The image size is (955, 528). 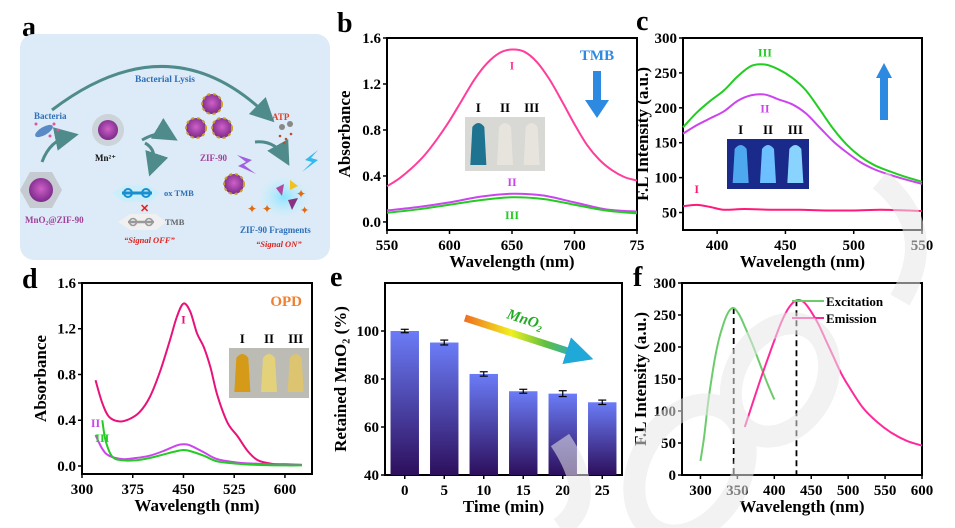 I want to click on x-tick-label: 375, so click(x=132, y=490).